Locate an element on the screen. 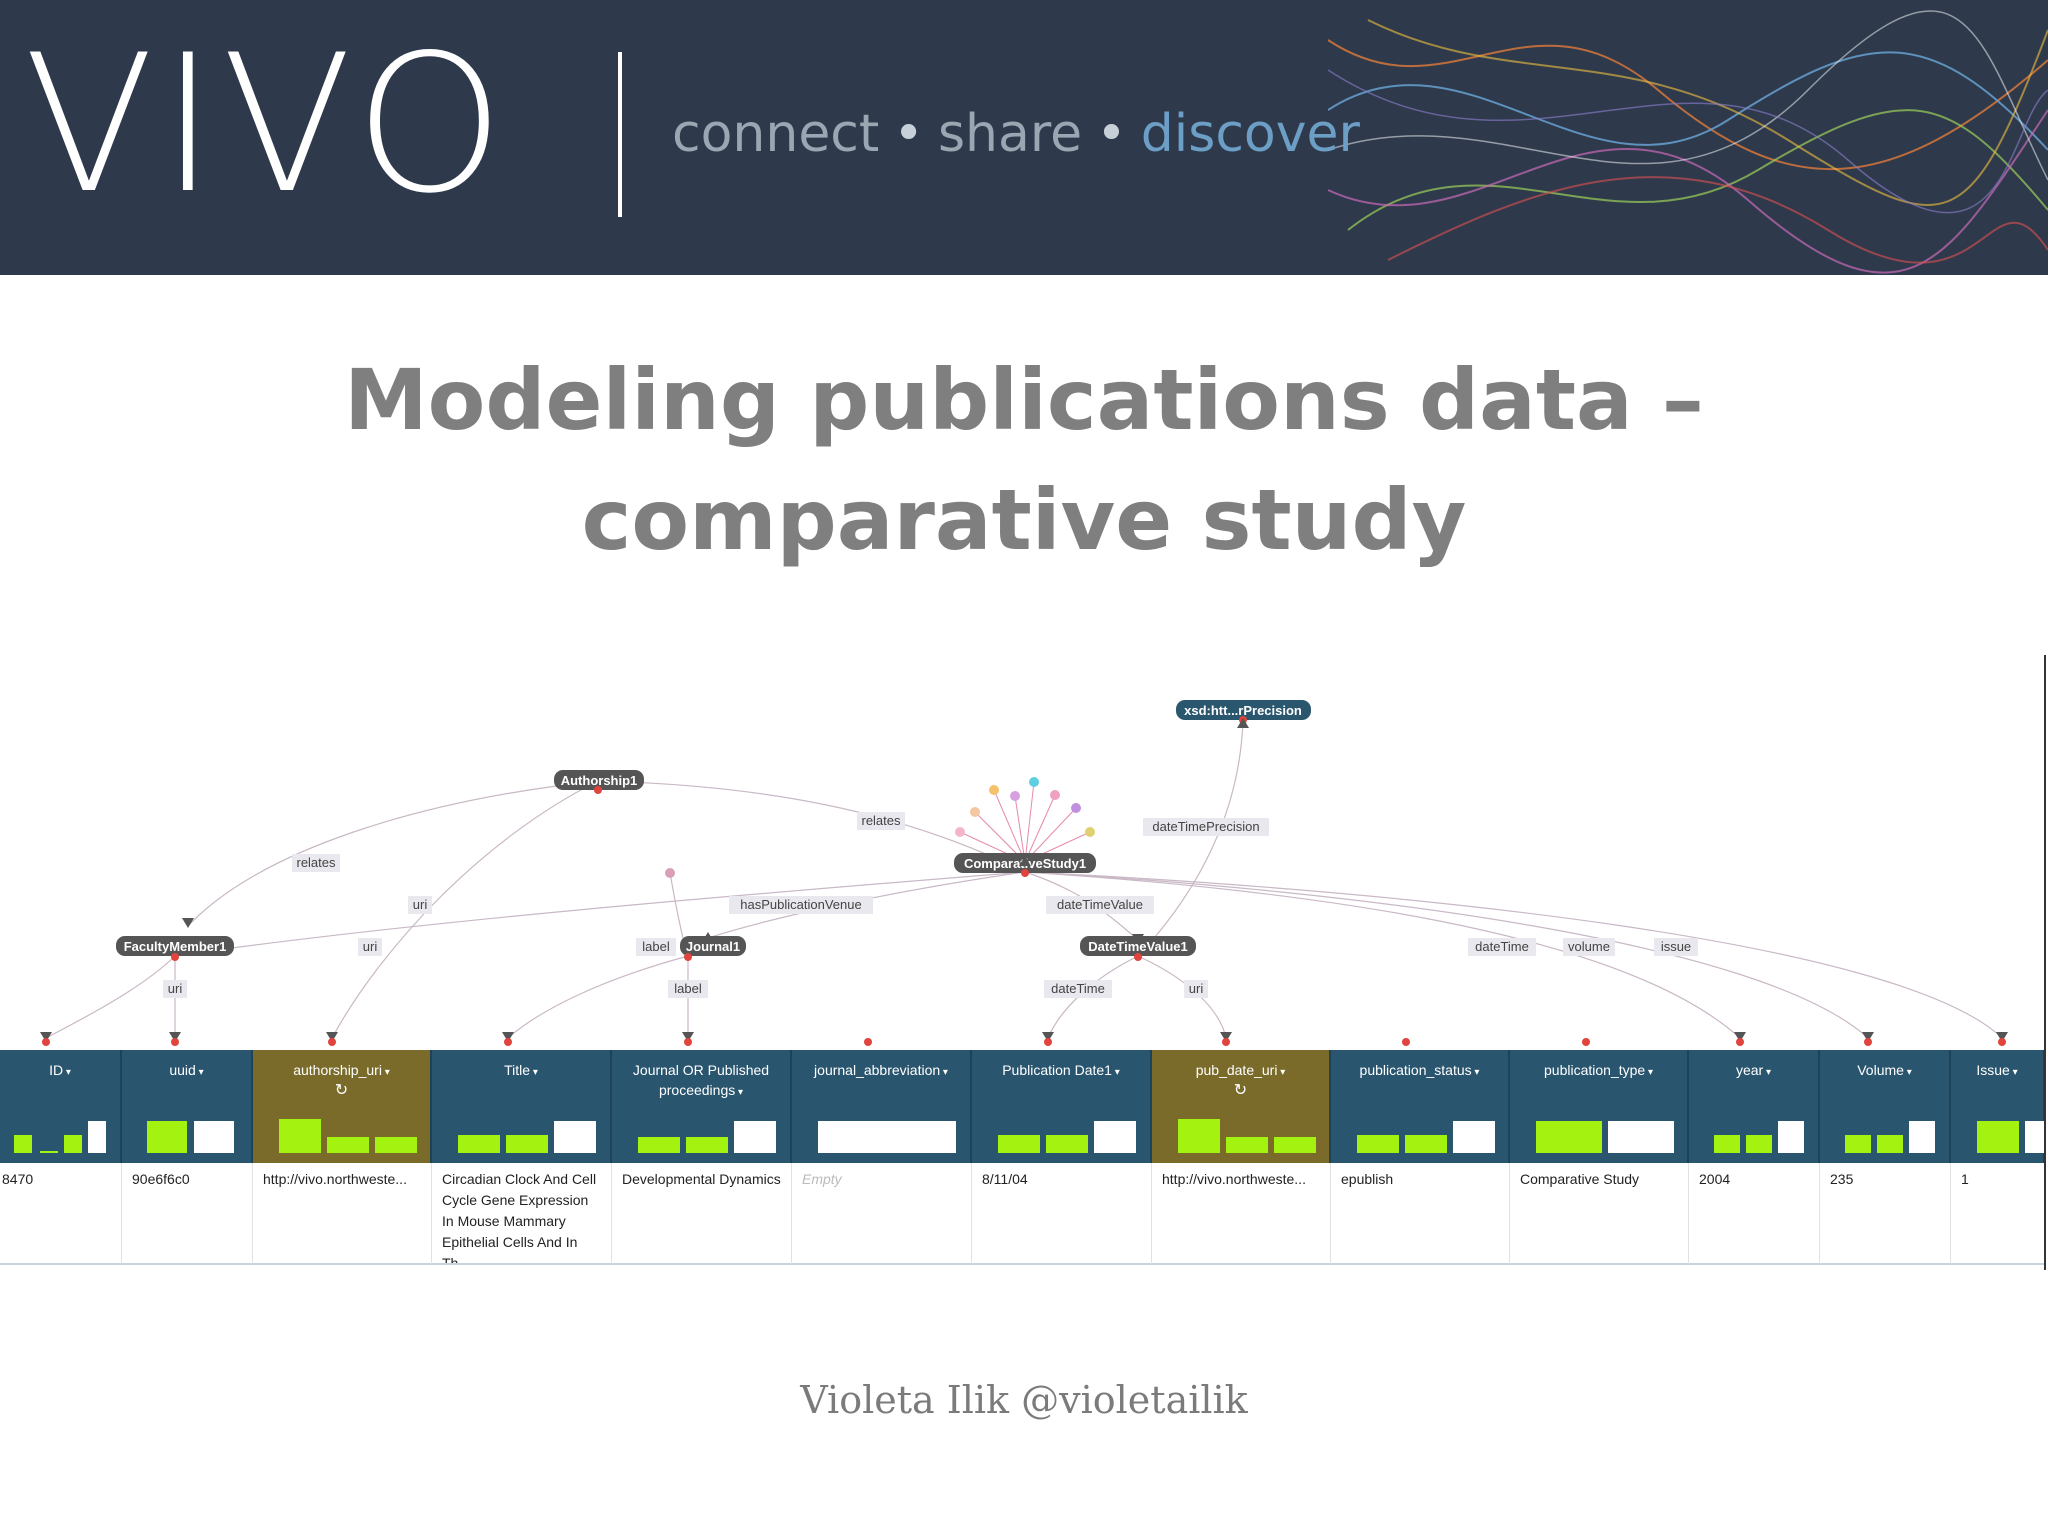 The height and width of the screenshot is (1536, 2048). column-header-label: publication_type is located at coordinates (1598, 1071).